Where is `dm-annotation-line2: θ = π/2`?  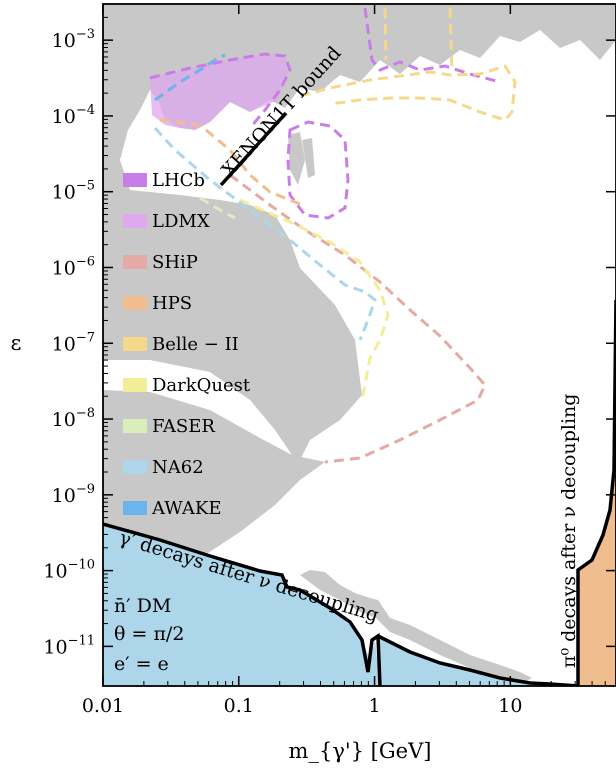
dm-annotation-line2: θ = π/2 is located at coordinates (149, 634).